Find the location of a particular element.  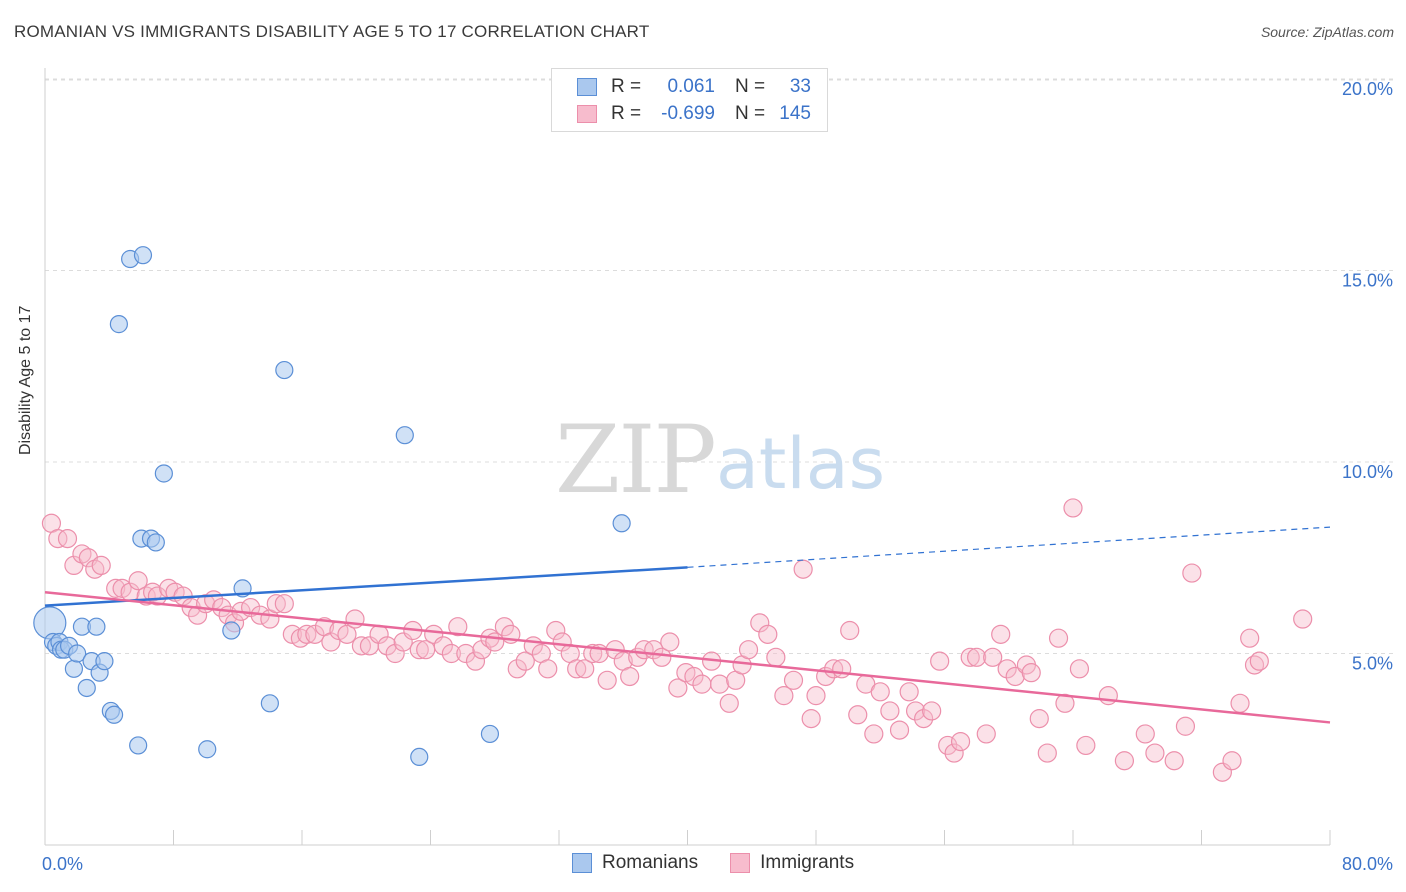

y-tick-labels: 5.0% 10.0% 15.0% 20.0% is located at coordinates (1367, 376).